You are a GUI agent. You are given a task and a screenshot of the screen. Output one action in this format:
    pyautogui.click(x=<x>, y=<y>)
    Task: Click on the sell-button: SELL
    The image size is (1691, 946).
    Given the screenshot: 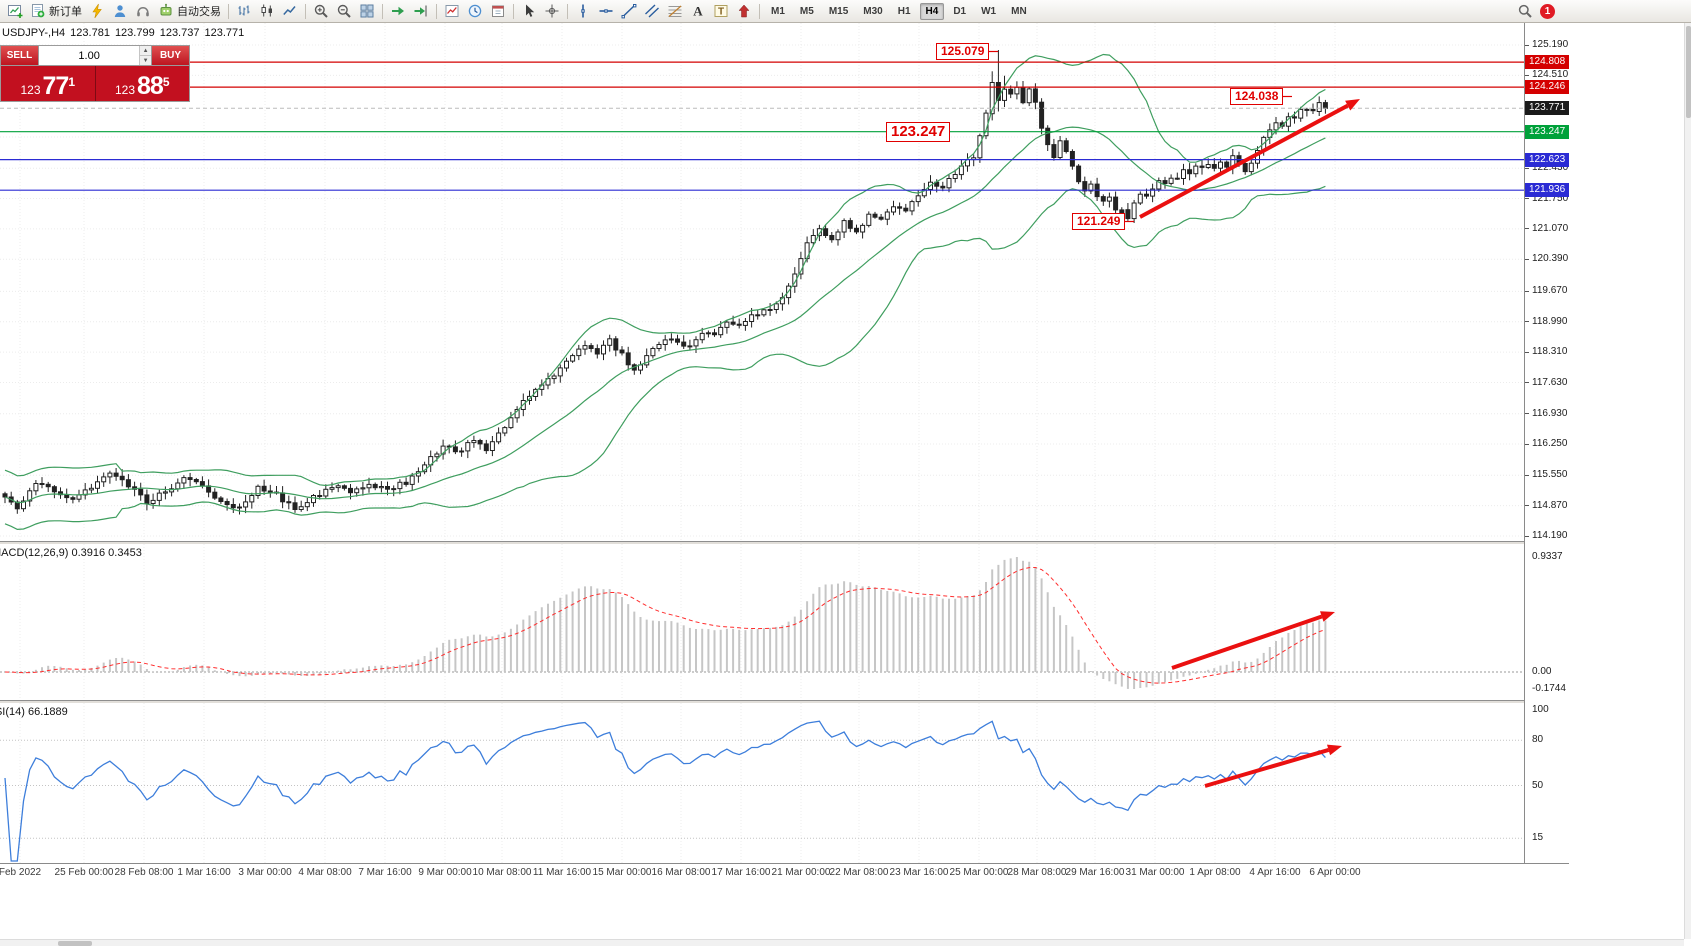 What is the action you would take?
    pyautogui.click(x=20, y=55)
    